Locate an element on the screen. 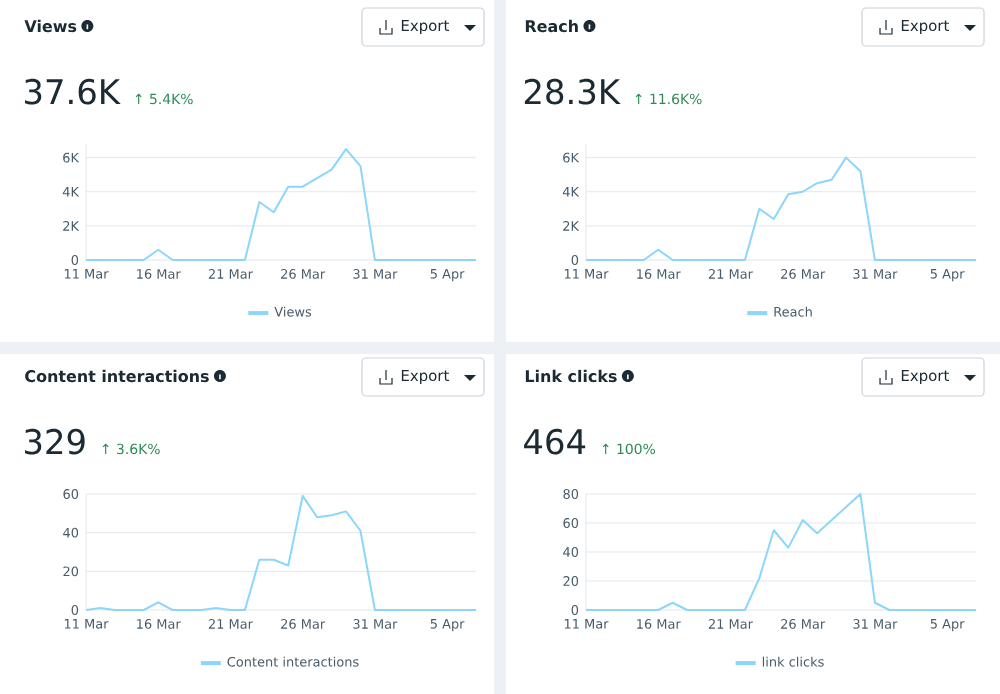 This screenshot has height=694, width=1000. chart-subtitle: 37.6K is located at coordinates (73, 91).